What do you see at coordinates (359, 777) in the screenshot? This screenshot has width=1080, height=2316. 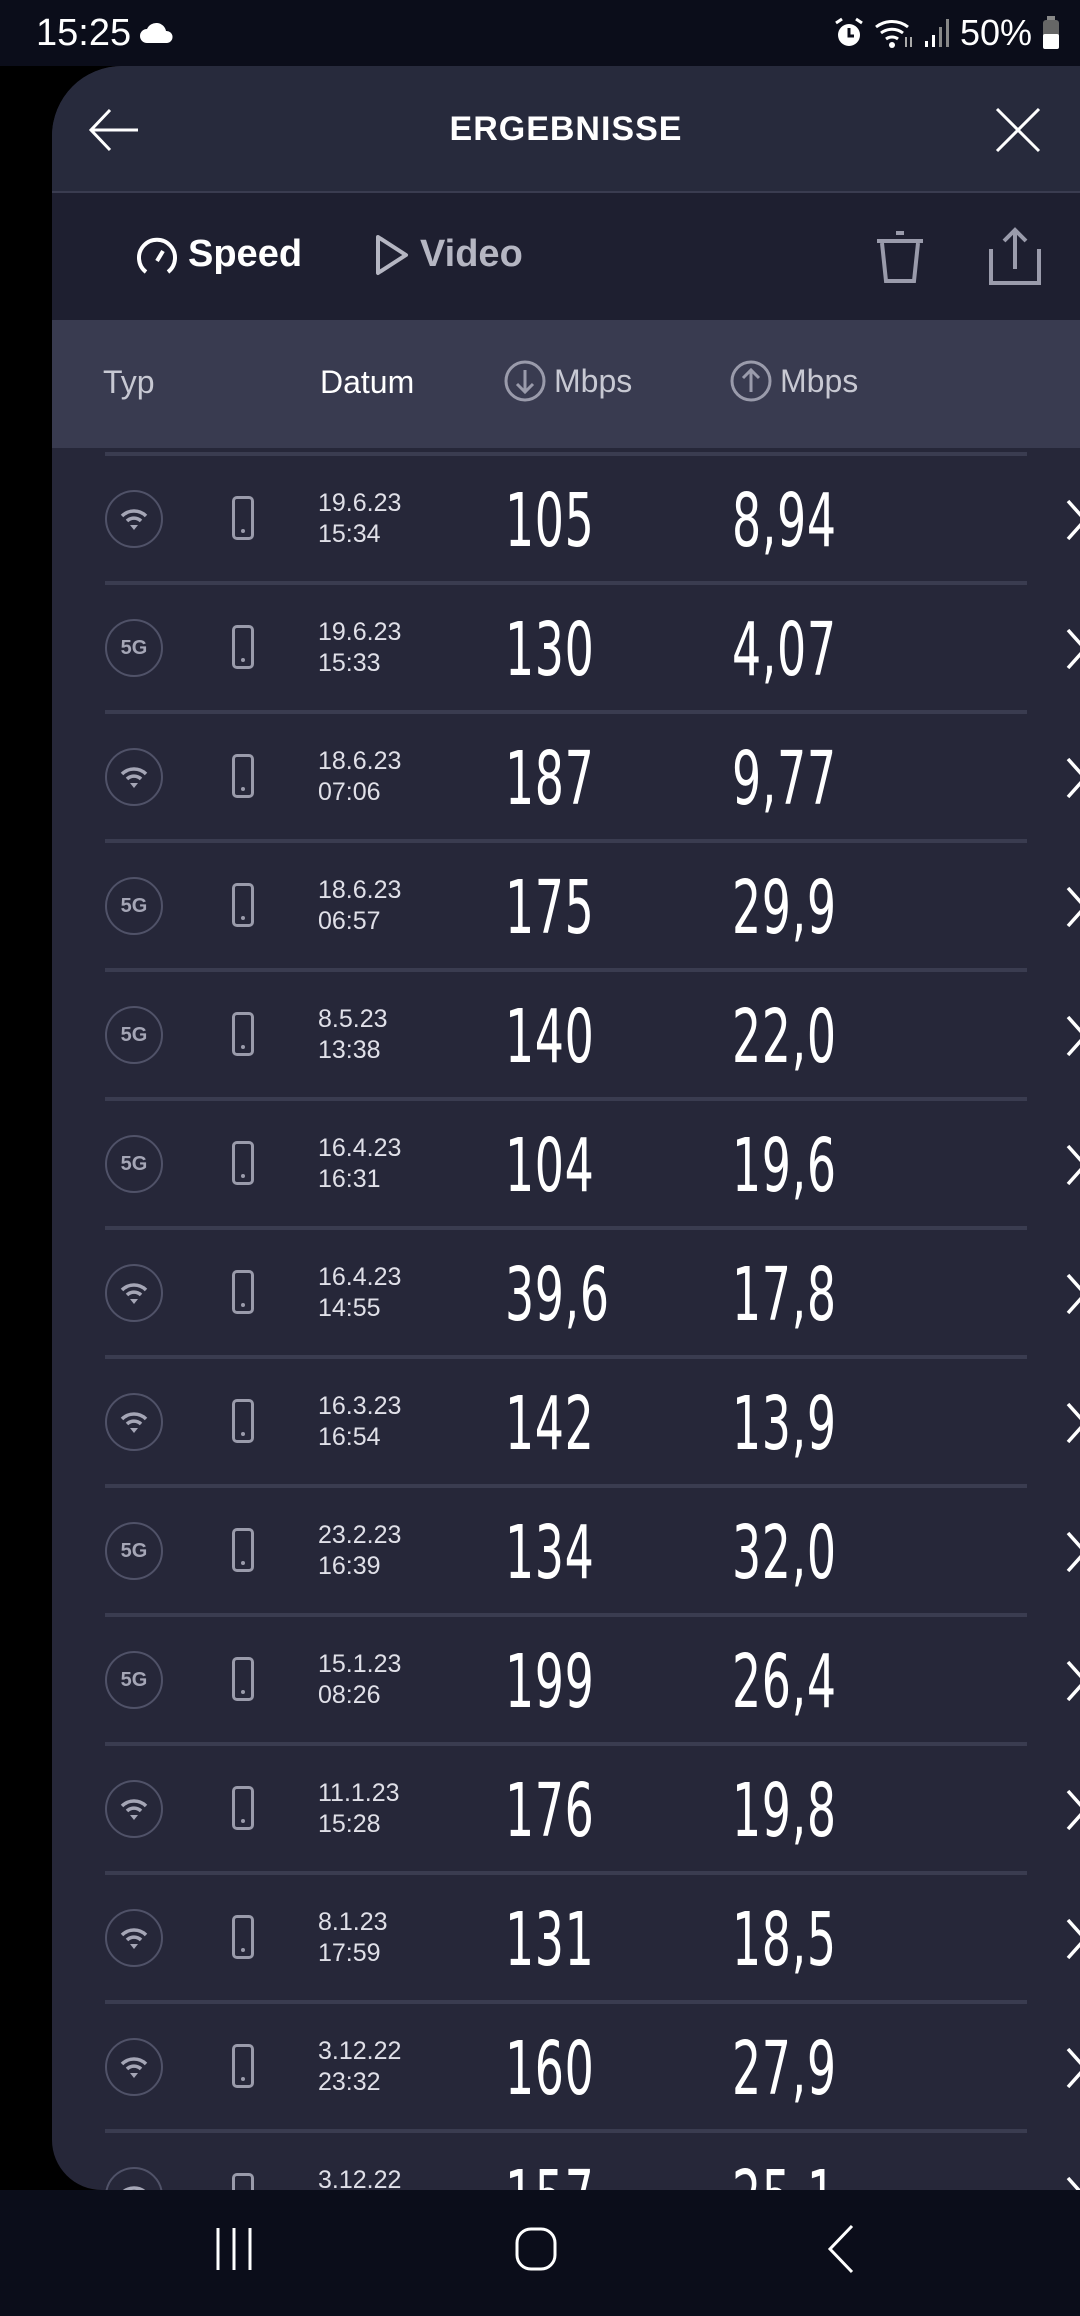 I see `date-time: 18.6.23 07:06` at bounding box center [359, 777].